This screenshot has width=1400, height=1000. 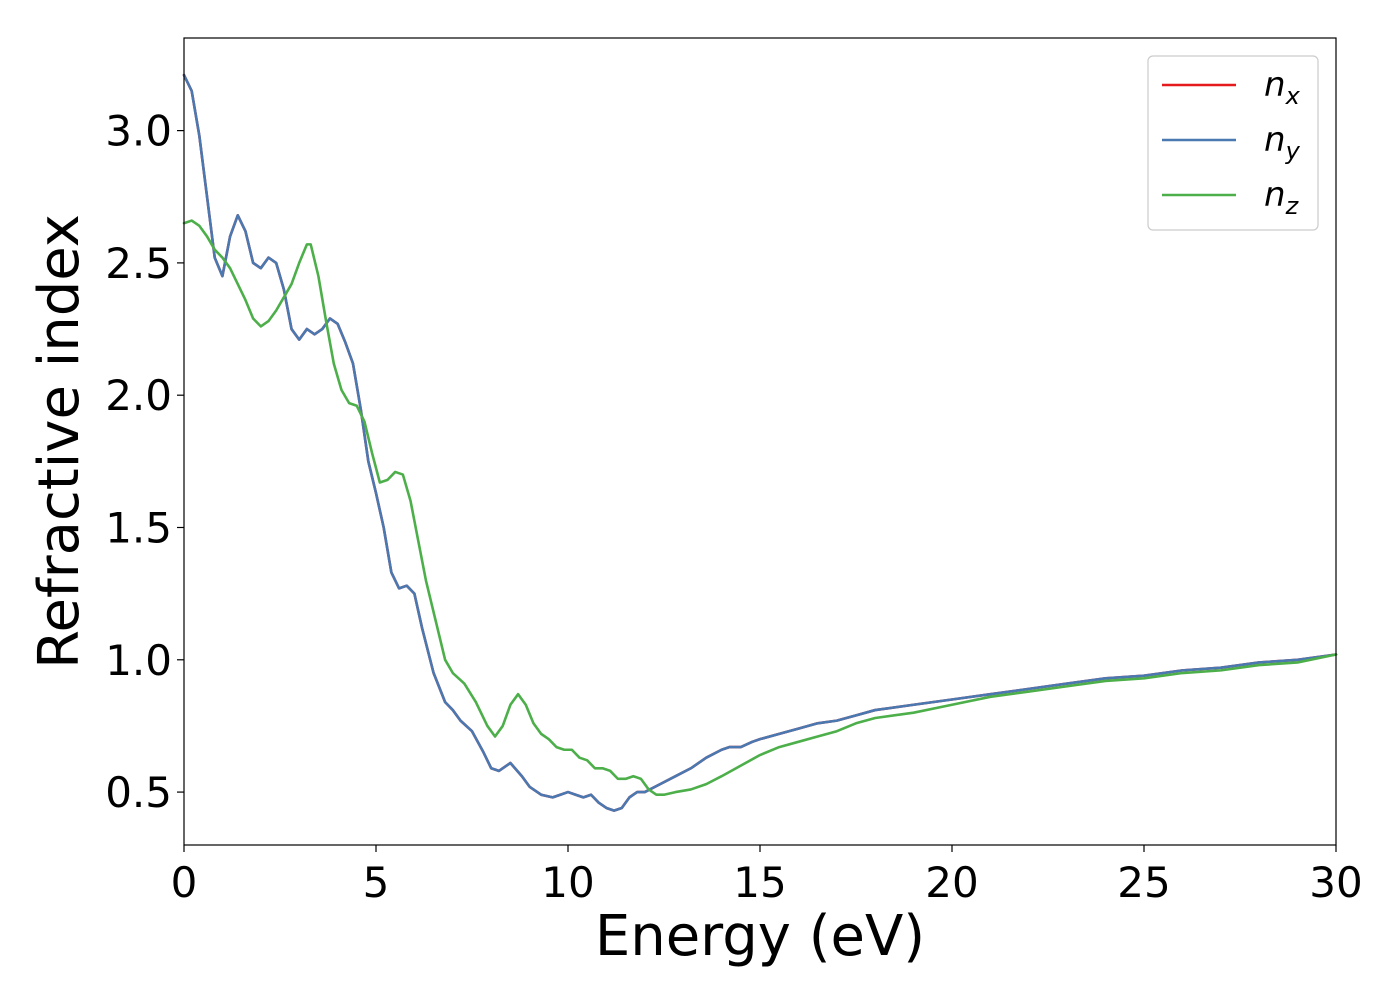 What do you see at coordinates (951, 882) in the screenshot?
I see `x-tick-label: 20` at bounding box center [951, 882].